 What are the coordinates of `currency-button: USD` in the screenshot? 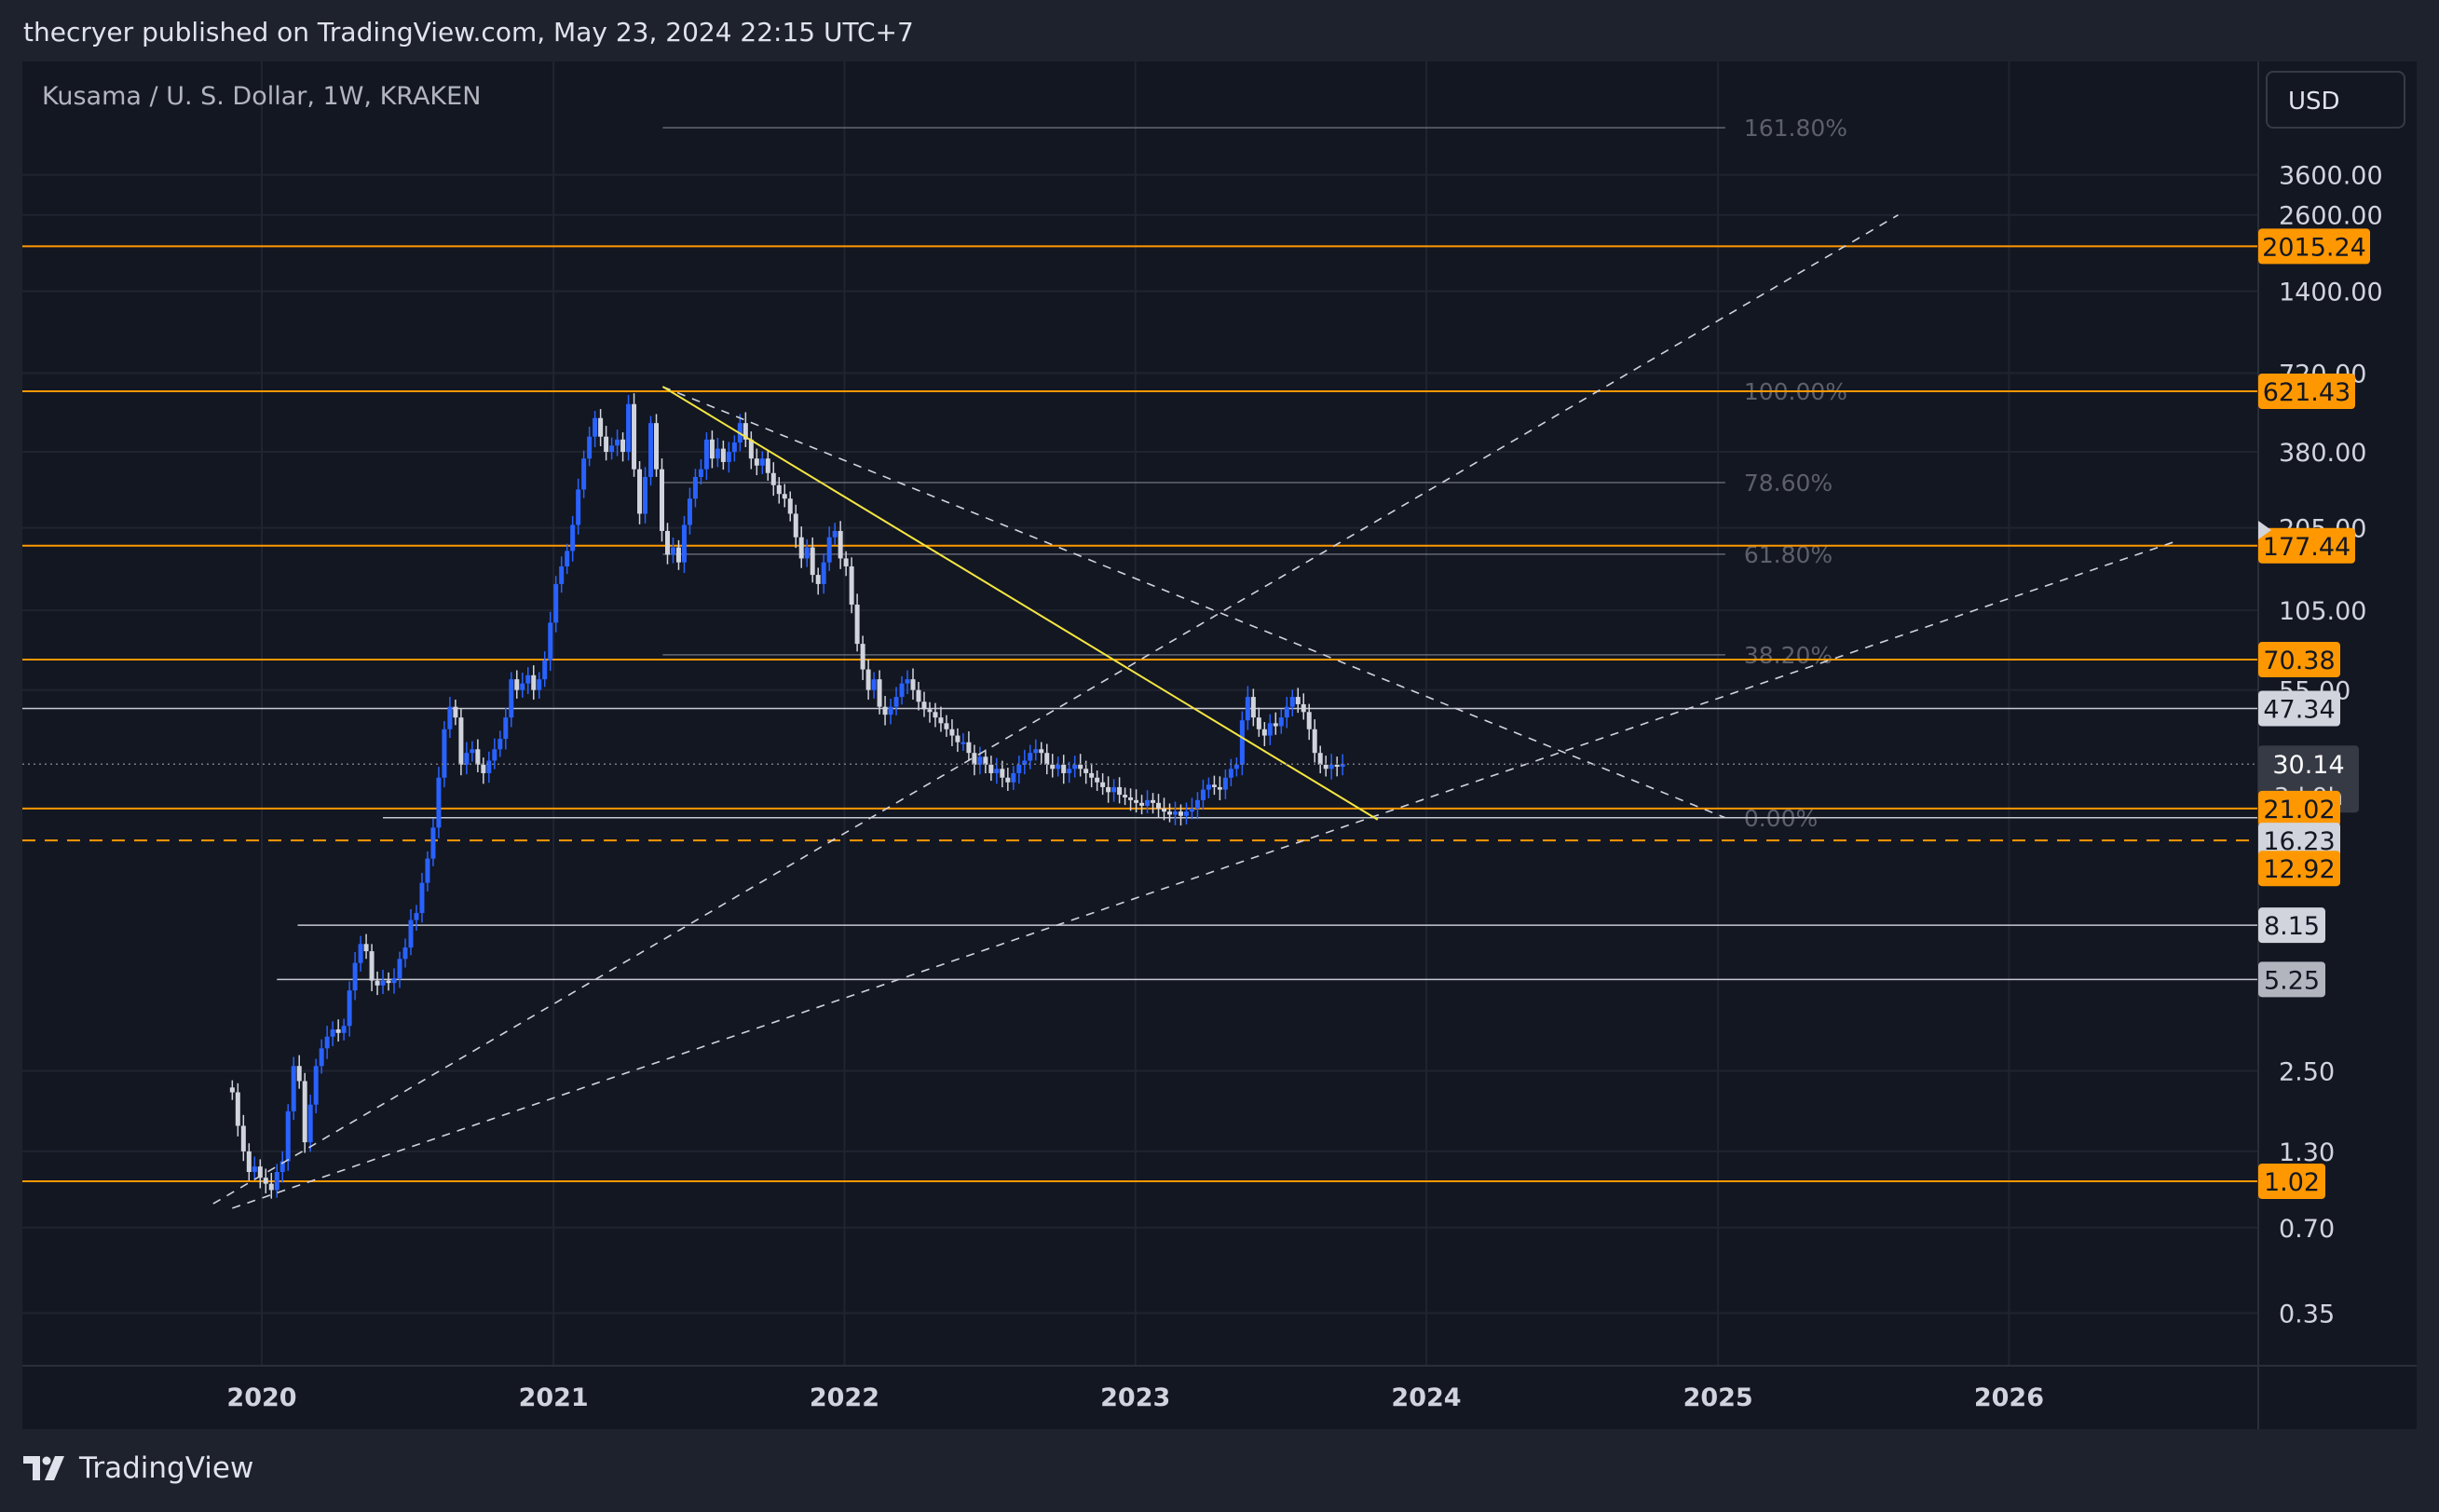 It's located at (2335, 100).